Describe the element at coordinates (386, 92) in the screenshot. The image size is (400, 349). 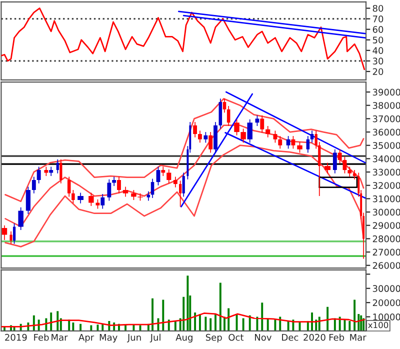
I see `y-tick-label: 39000` at that location.